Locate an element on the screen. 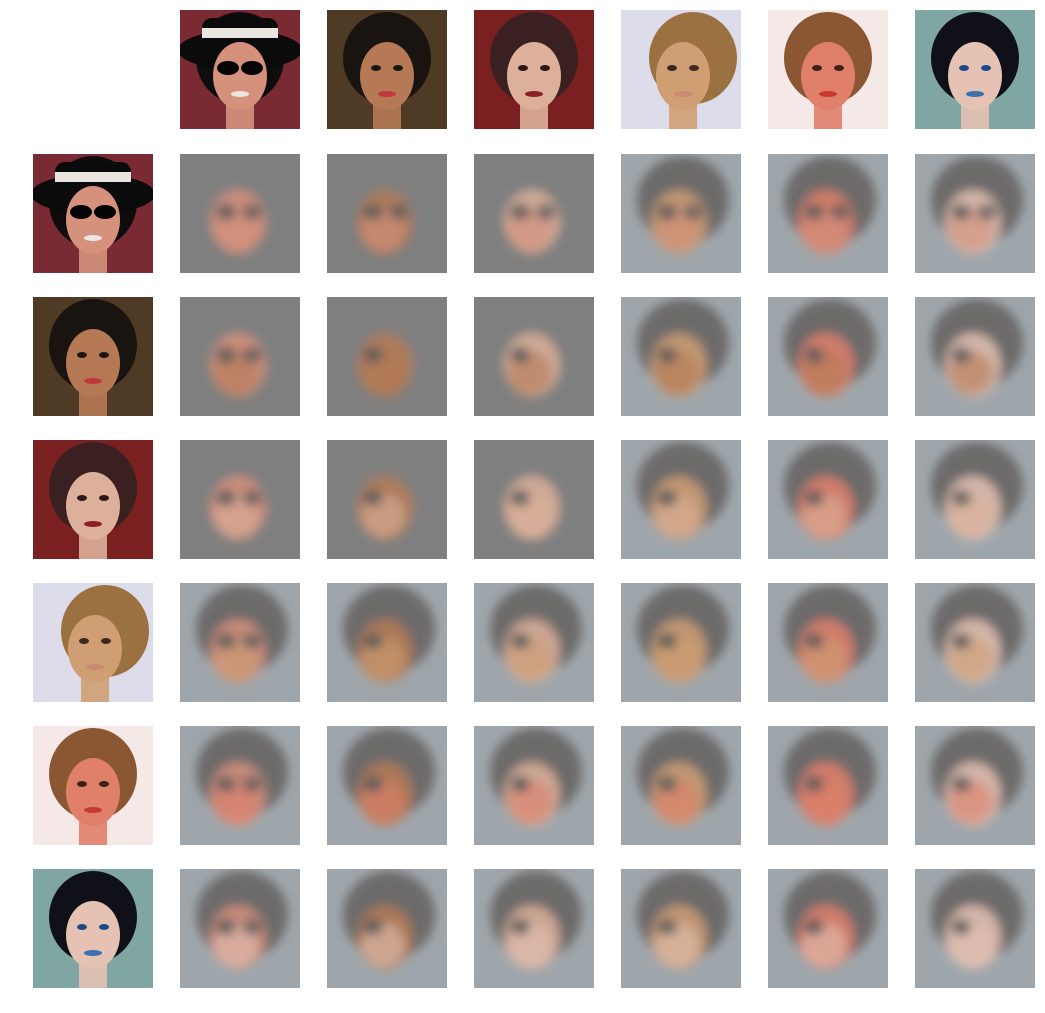 This screenshot has width=1045, height=1013. generated-face-image-r6-c5 is located at coordinates (828, 928).